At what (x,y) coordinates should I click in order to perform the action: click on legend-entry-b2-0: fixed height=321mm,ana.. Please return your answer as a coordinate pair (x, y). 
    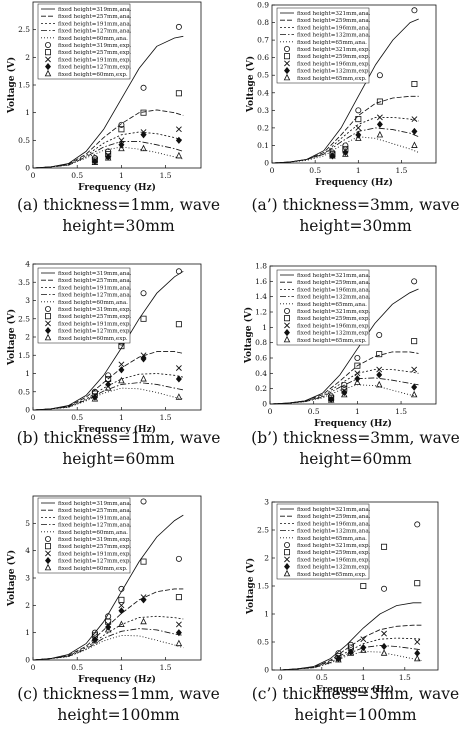
    Looking at the image, I should click on (334, 276).